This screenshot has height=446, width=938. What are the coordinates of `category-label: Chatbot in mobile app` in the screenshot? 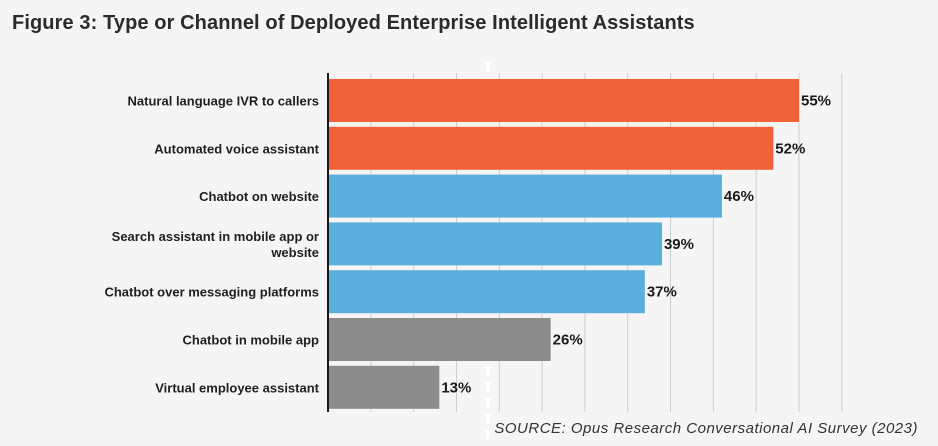 It's located at (251, 340).